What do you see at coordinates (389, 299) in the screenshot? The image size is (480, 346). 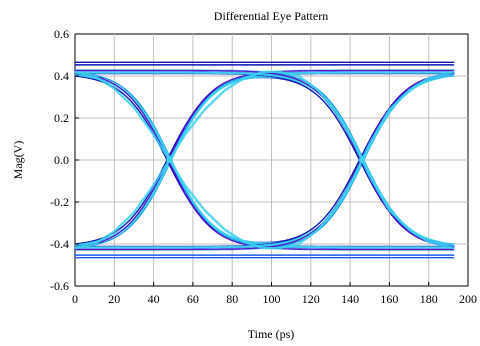 I see `x-tick-label: 160` at bounding box center [389, 299].